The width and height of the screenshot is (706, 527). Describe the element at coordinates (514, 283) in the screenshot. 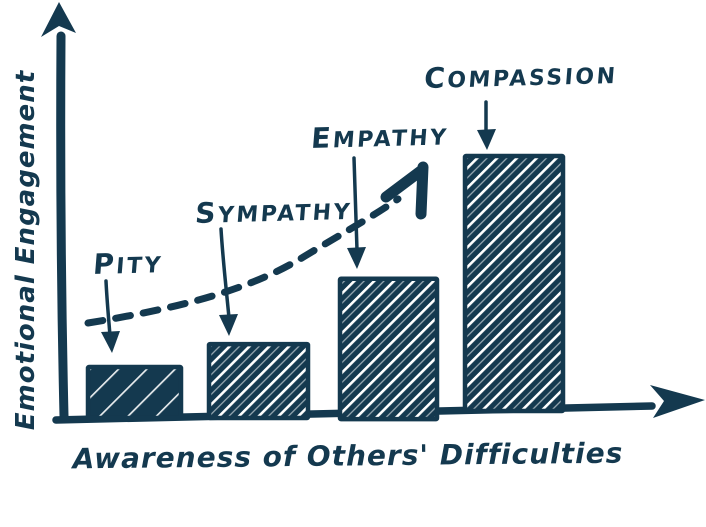

I see `bar-compassion` at that location.